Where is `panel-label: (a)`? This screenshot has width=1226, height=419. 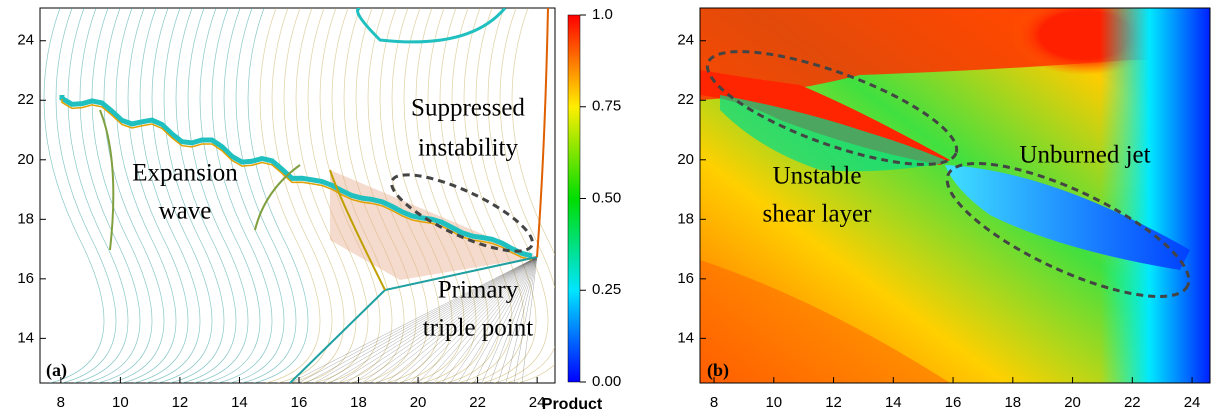
panel-label: (a) is located at coordinates (56, 370).